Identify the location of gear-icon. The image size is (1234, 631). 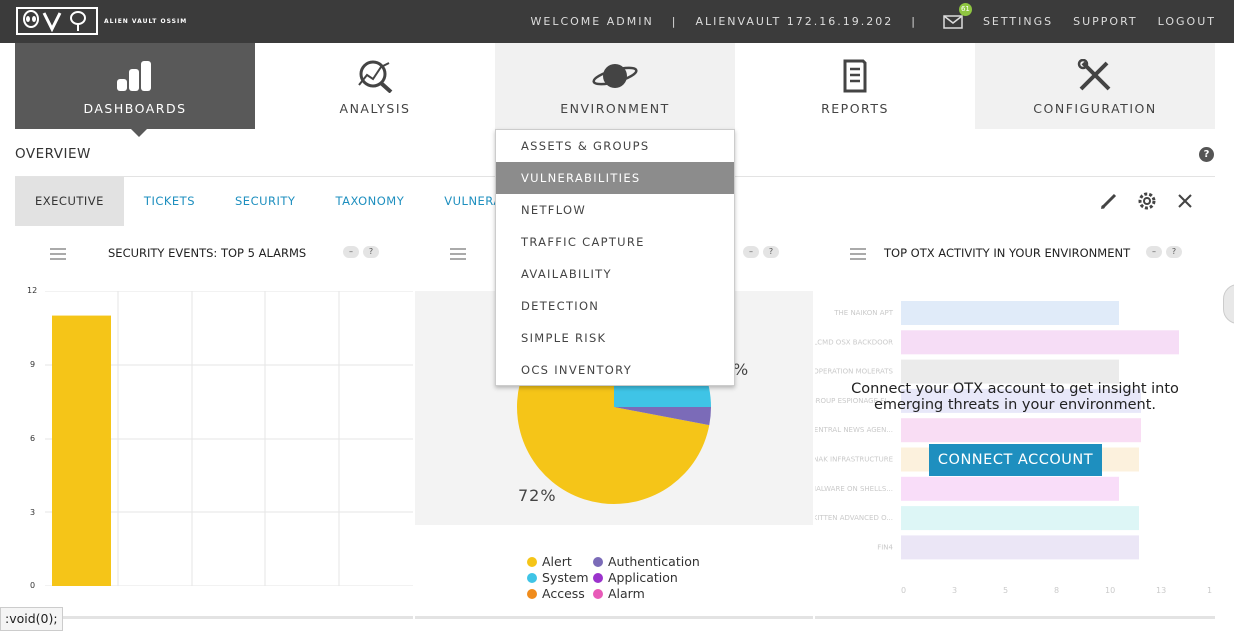
(1147, 201).